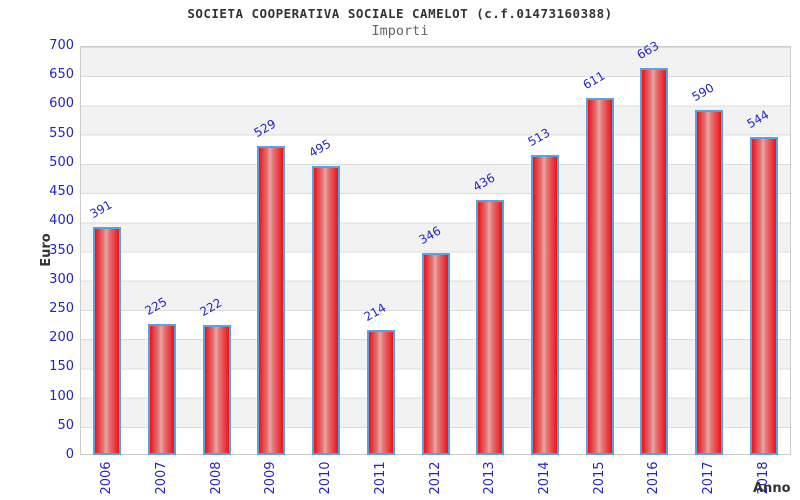 The height and width of the screenshot is (500, 800). I want to click on x-tick-2007: 2007, so click(162, 478).